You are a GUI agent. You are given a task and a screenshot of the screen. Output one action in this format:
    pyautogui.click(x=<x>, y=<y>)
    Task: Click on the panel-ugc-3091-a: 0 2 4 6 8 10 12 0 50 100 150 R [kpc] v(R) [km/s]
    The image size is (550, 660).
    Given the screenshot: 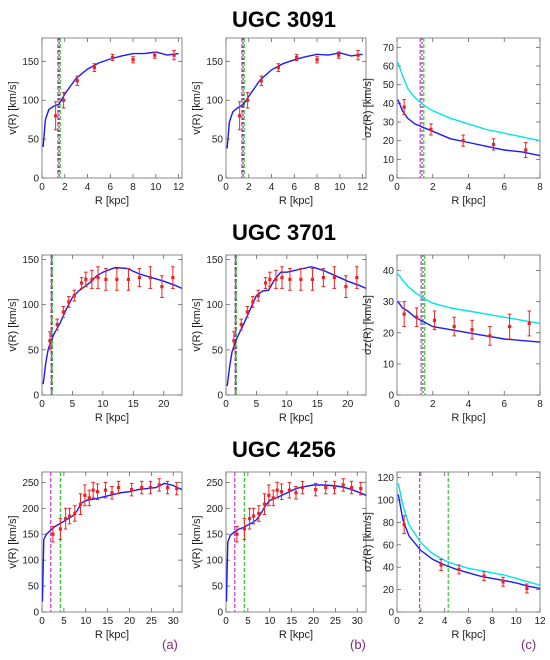 What is the action you would take?
    pyautogui.click(x=96, y=122)
    